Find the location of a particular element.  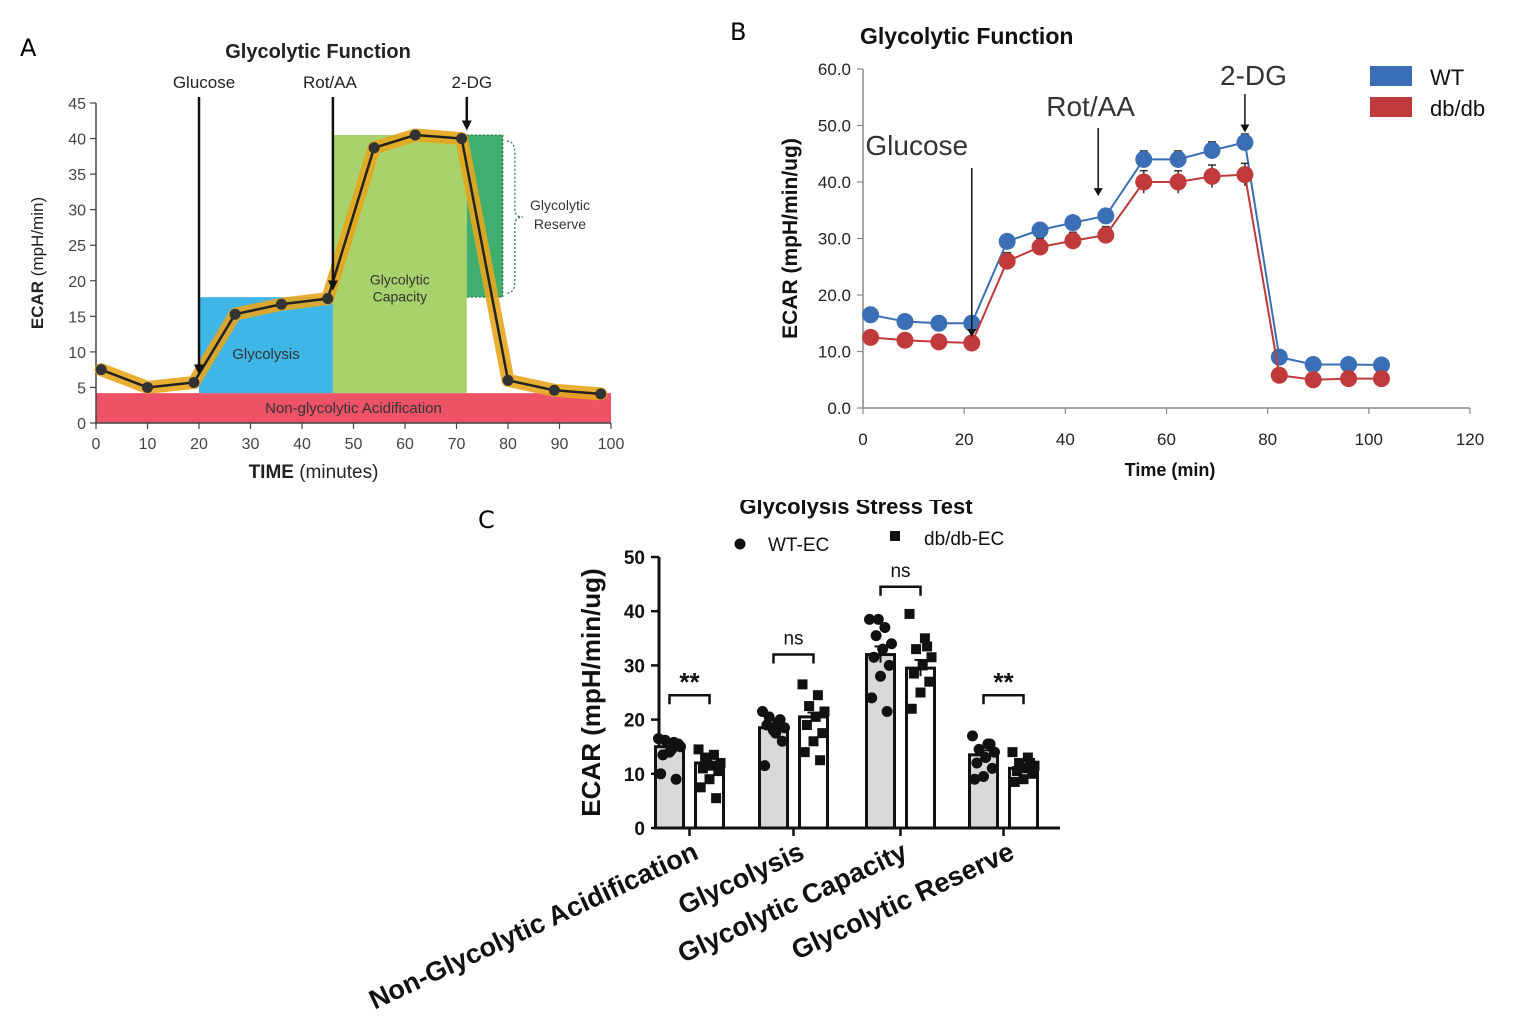

y-tick-label: 60.0 is located at coordinates (834, 69).